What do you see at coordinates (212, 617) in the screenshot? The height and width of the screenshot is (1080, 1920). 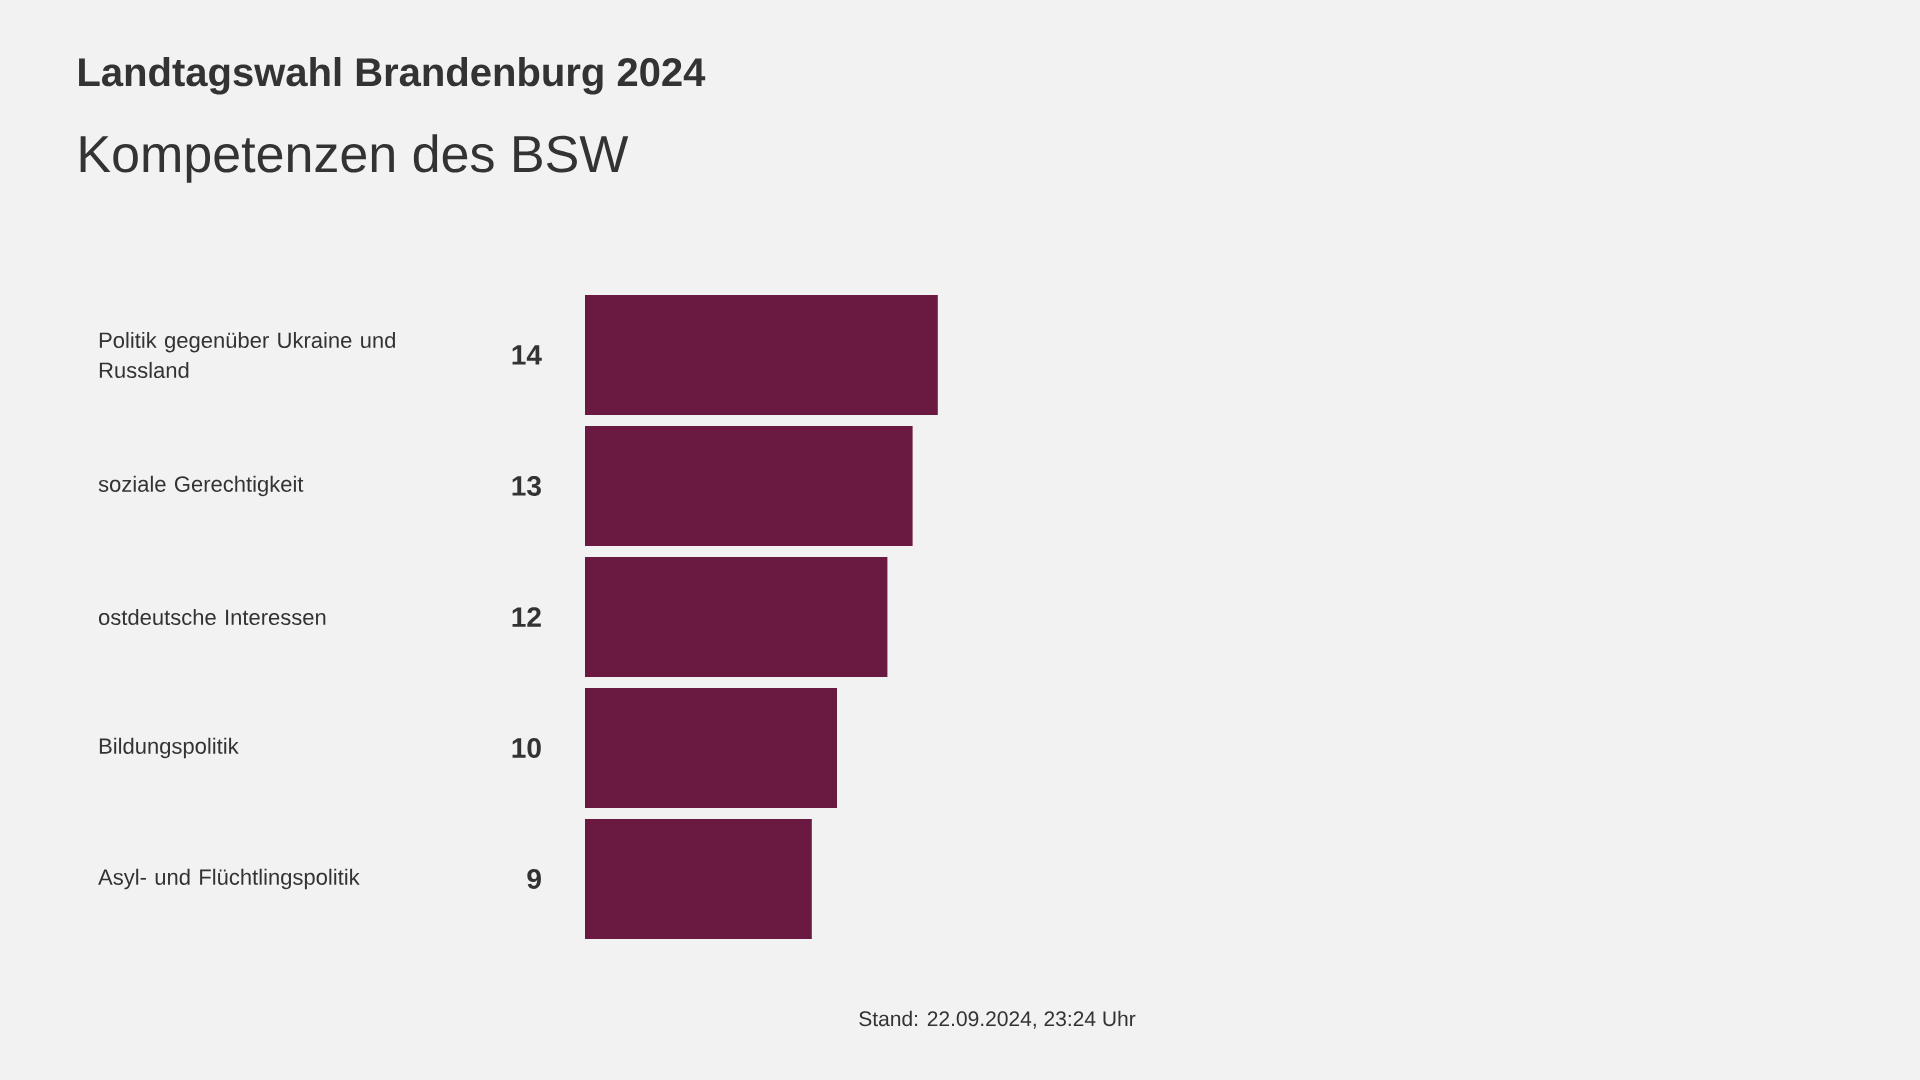 I see `y-tick-label: ostdeutsche Interessen` at bounding box center [212, 617].